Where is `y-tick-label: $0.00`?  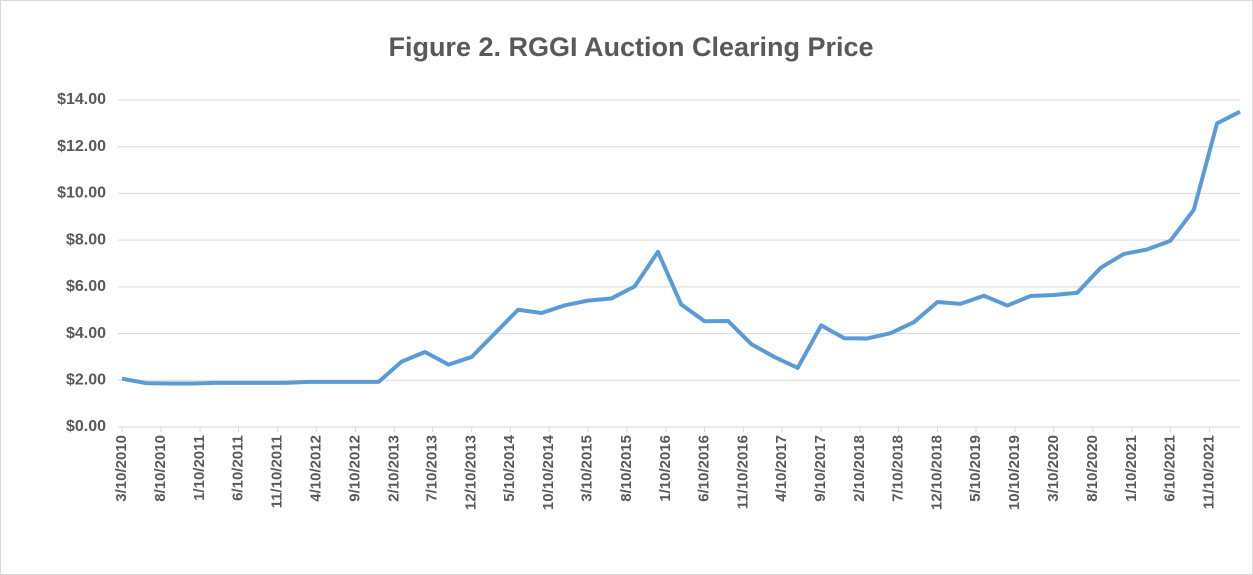 y-tick-label: $0.00 is located at coordinates (86, 426).